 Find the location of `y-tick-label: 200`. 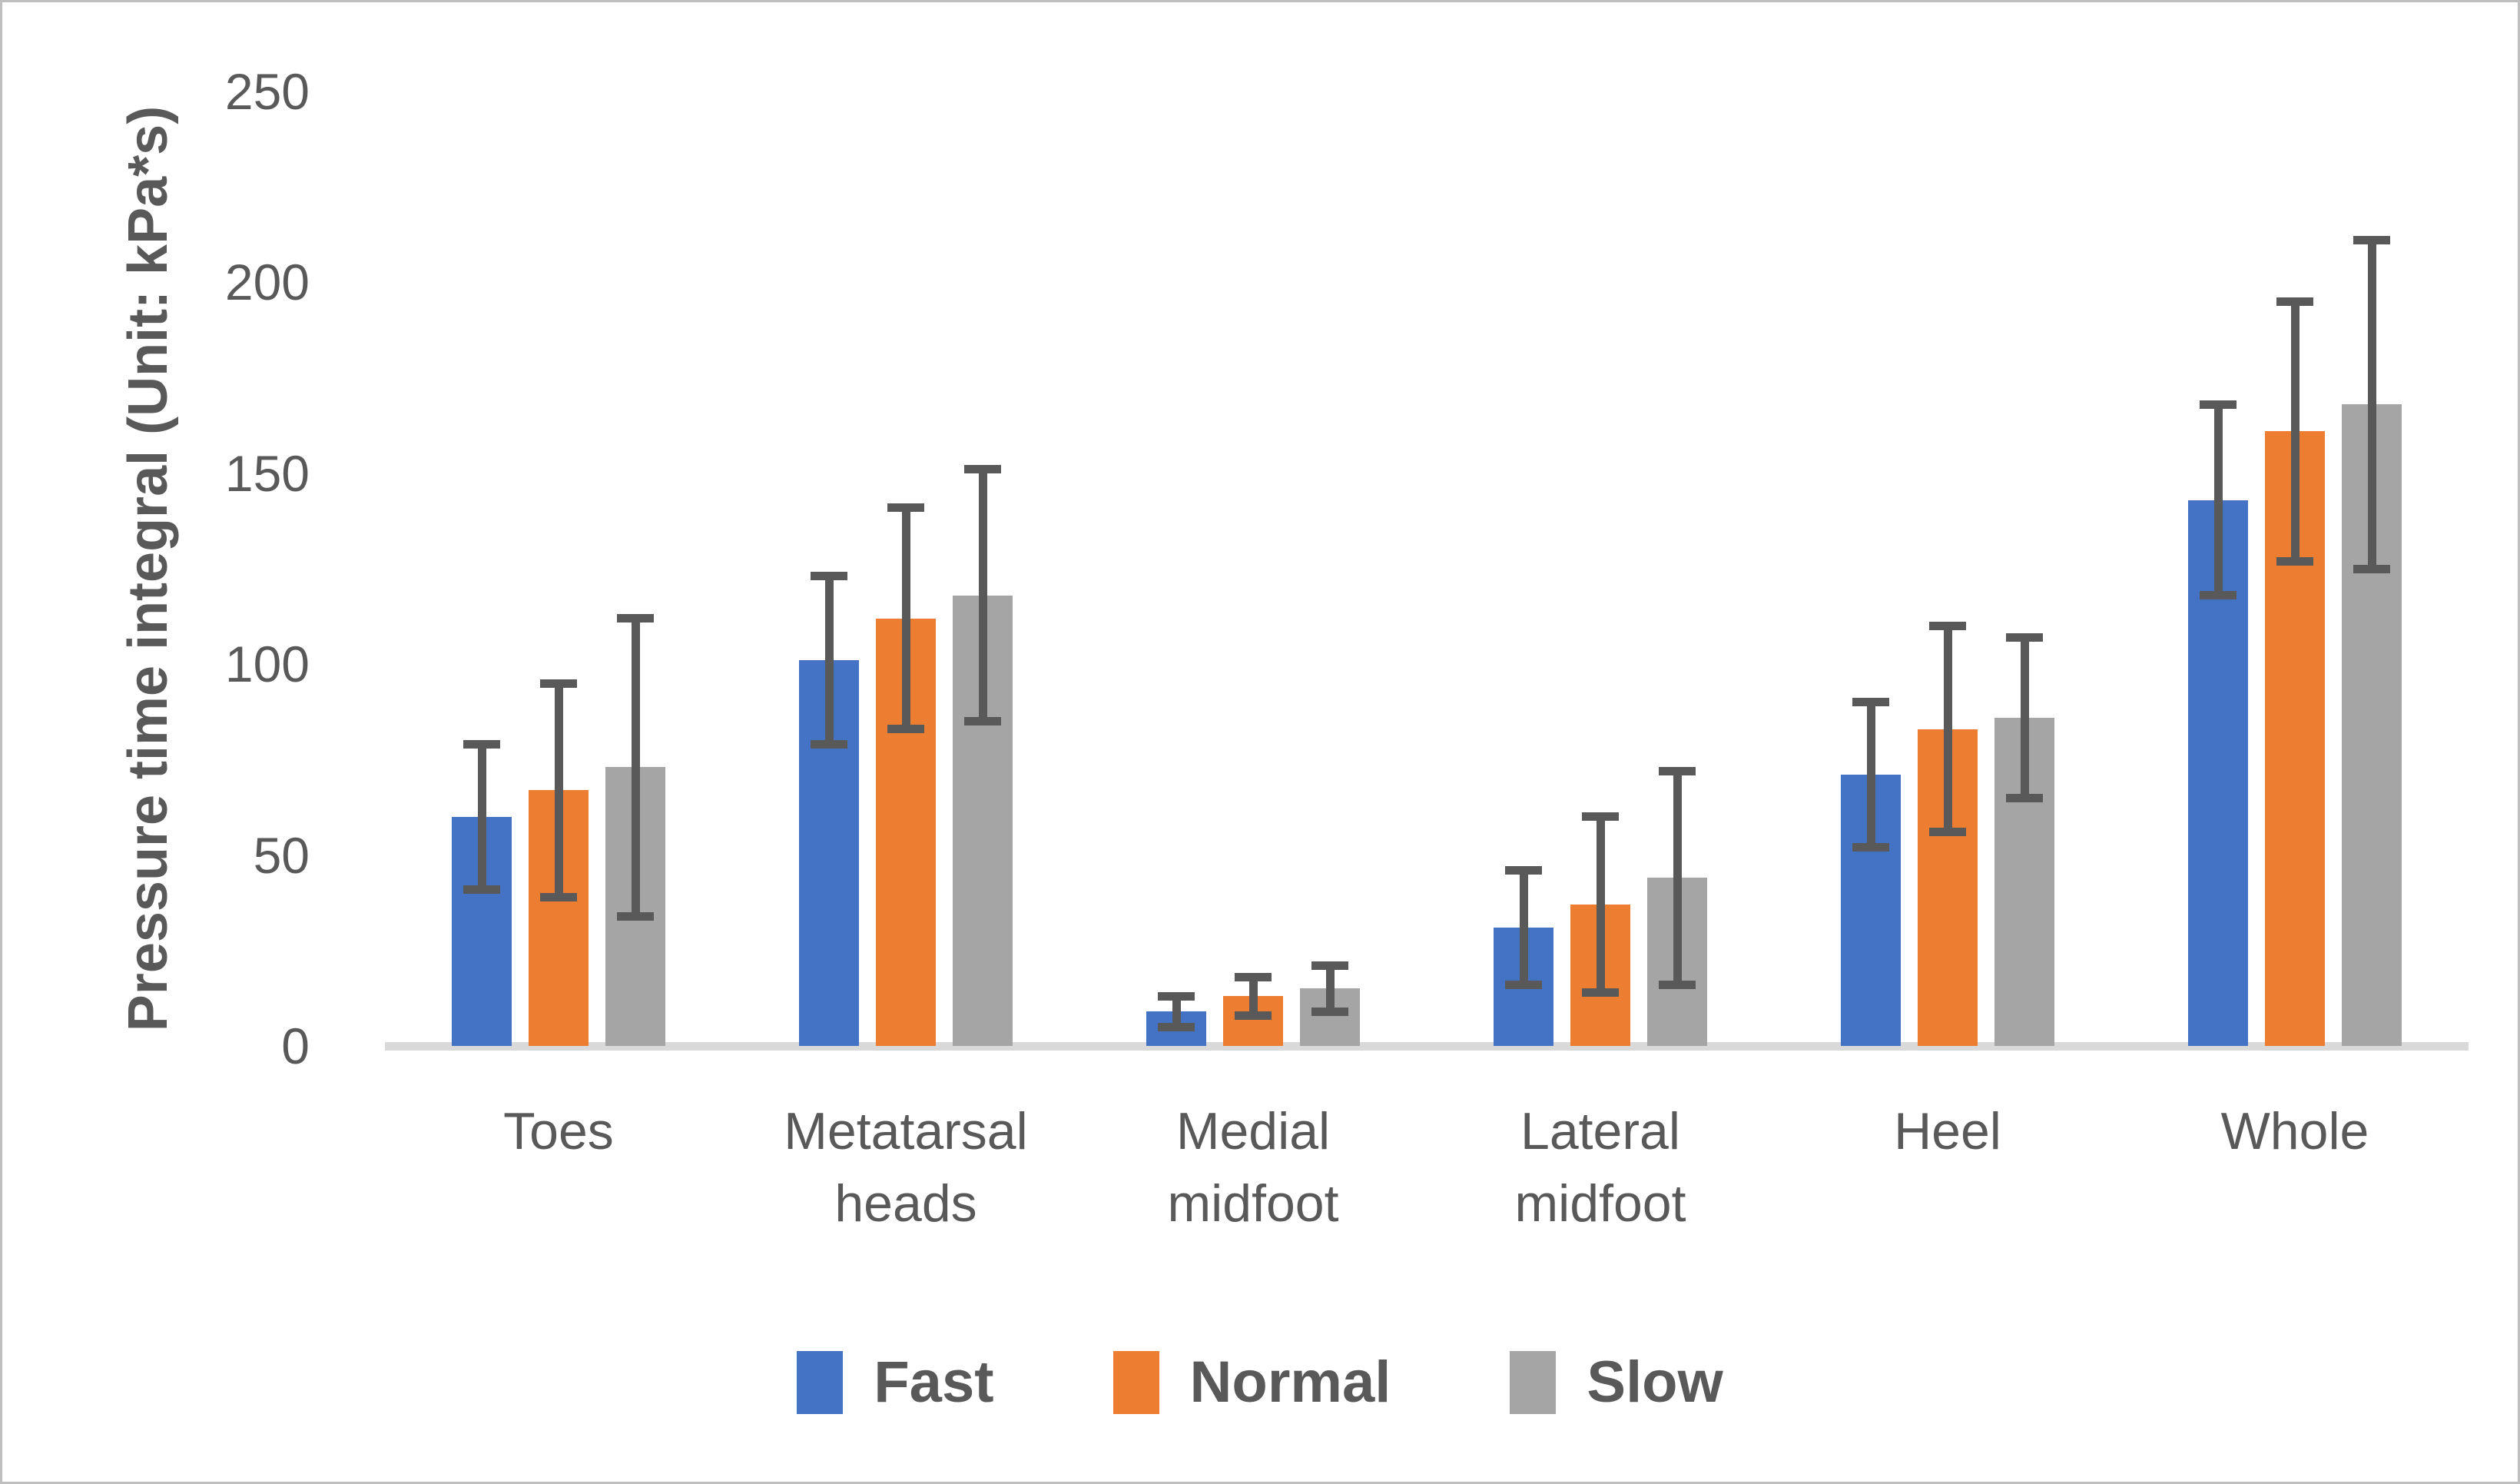

y-tick-label: 200 is located at coordinates (267, 282).